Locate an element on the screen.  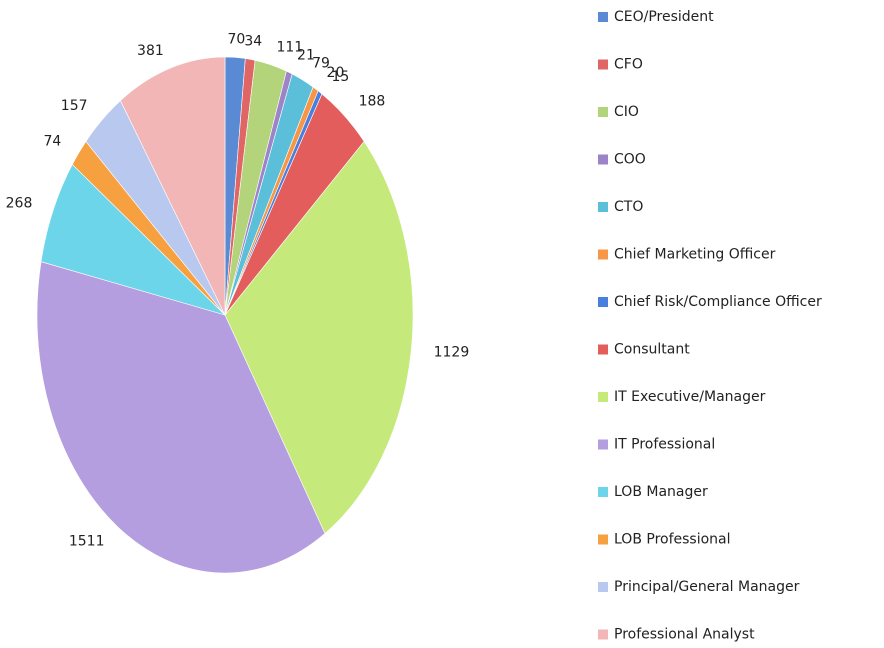
legend-label: COO is located at coordinates (630, 160).